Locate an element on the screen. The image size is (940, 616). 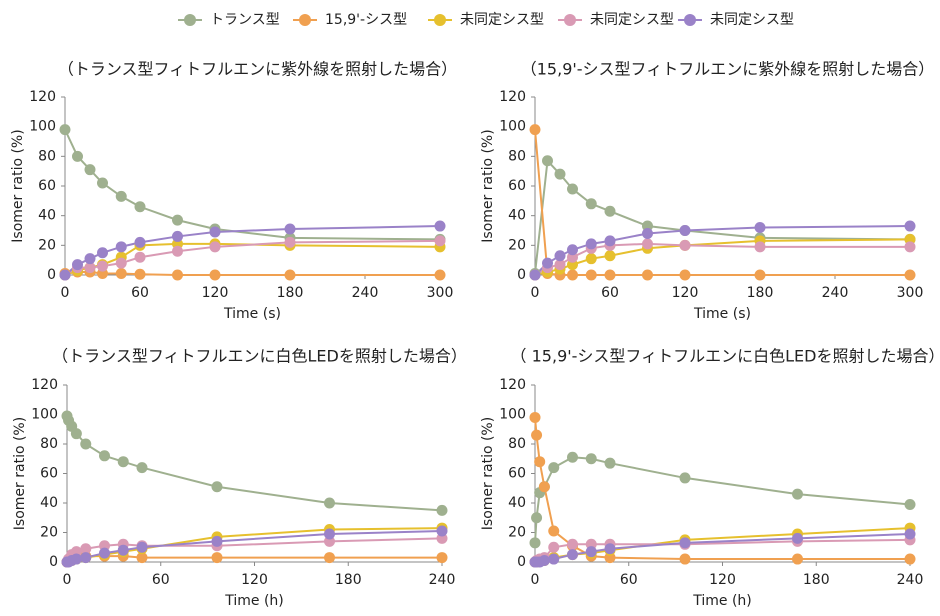
x-tick-label: 0 is located at coordinates (67, 580).